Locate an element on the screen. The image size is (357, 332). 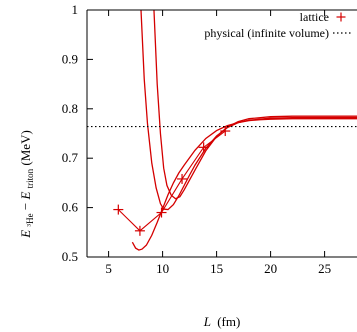
x-tick-label: 15 is located at coordinates (216, 268).